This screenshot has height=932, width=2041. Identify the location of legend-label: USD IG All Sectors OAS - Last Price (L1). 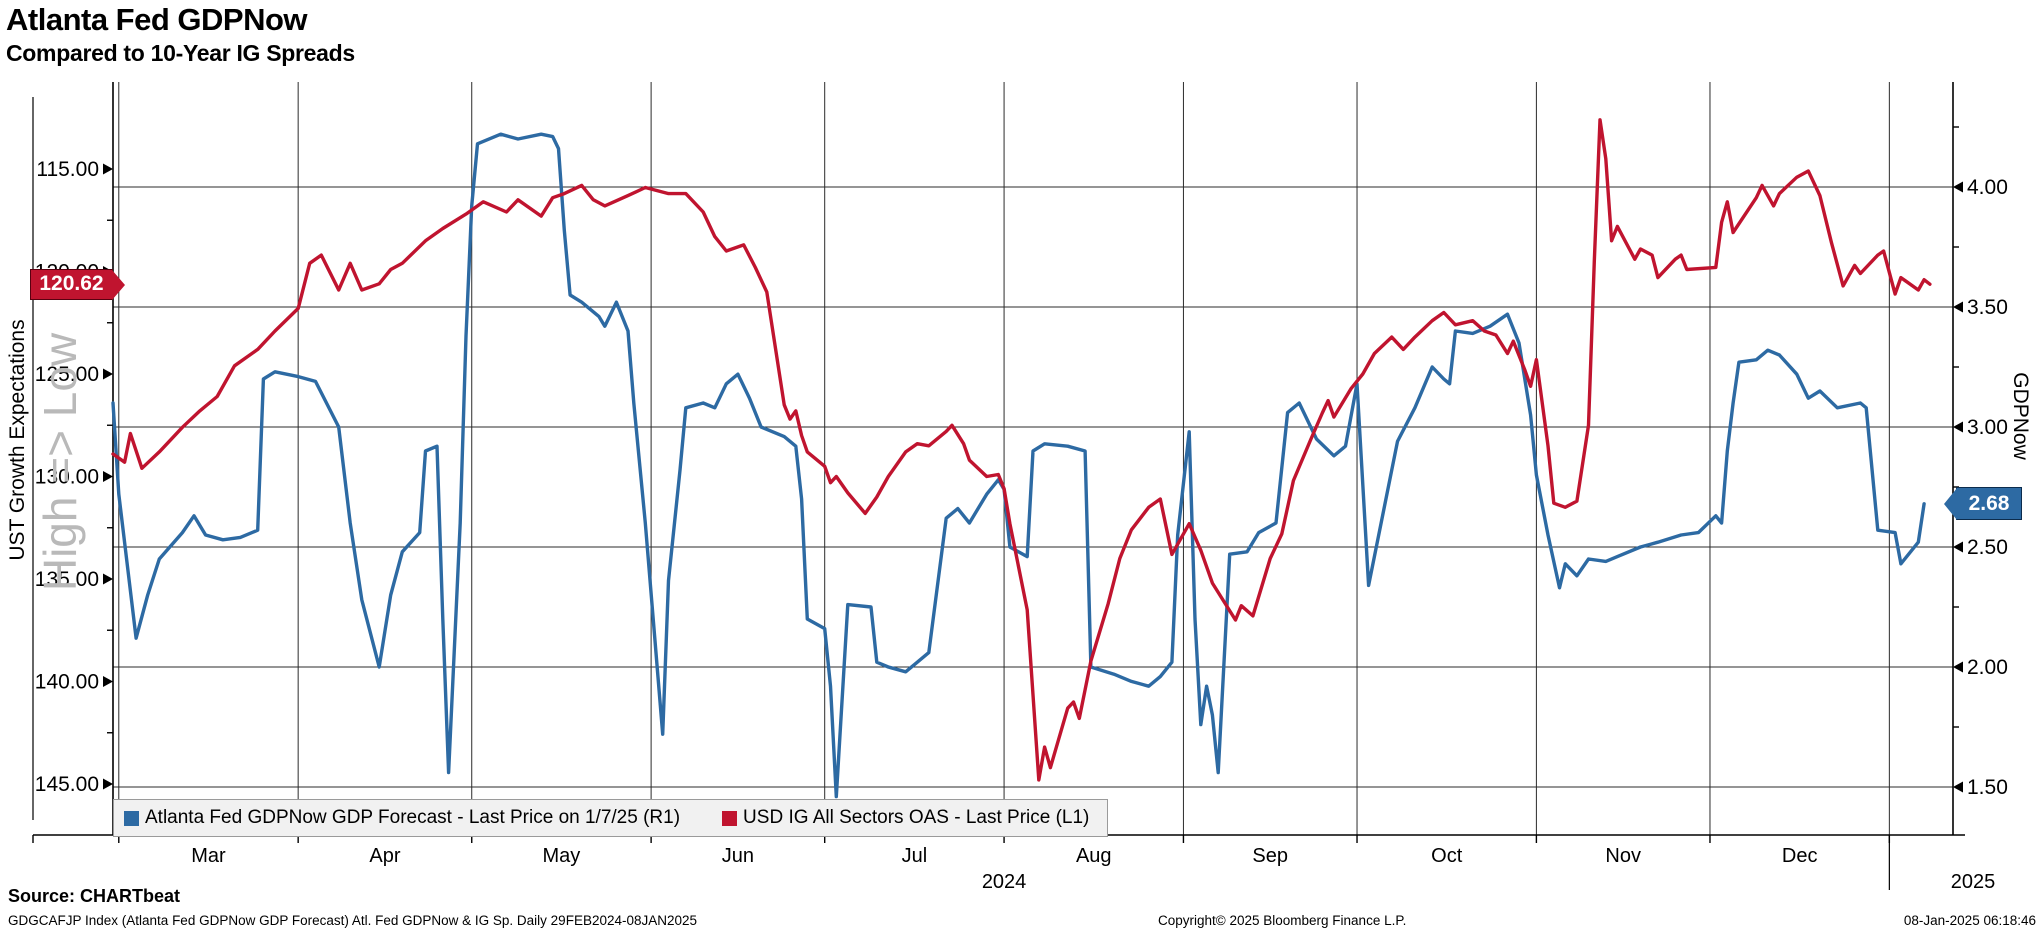
(916, 817).